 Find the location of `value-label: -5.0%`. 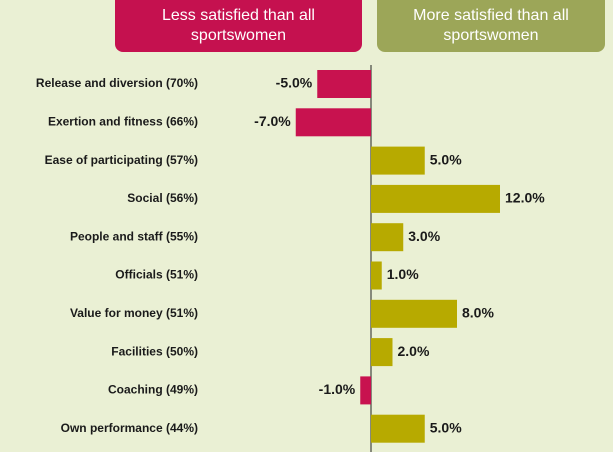

value-label: -5.0% is located at coordinates (294, 83).